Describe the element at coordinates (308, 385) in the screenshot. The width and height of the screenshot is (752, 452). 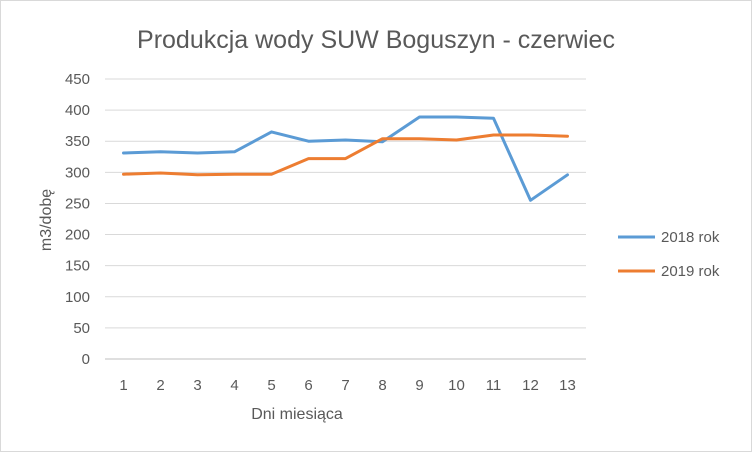
I see `x-tick-label: 6` at that location.